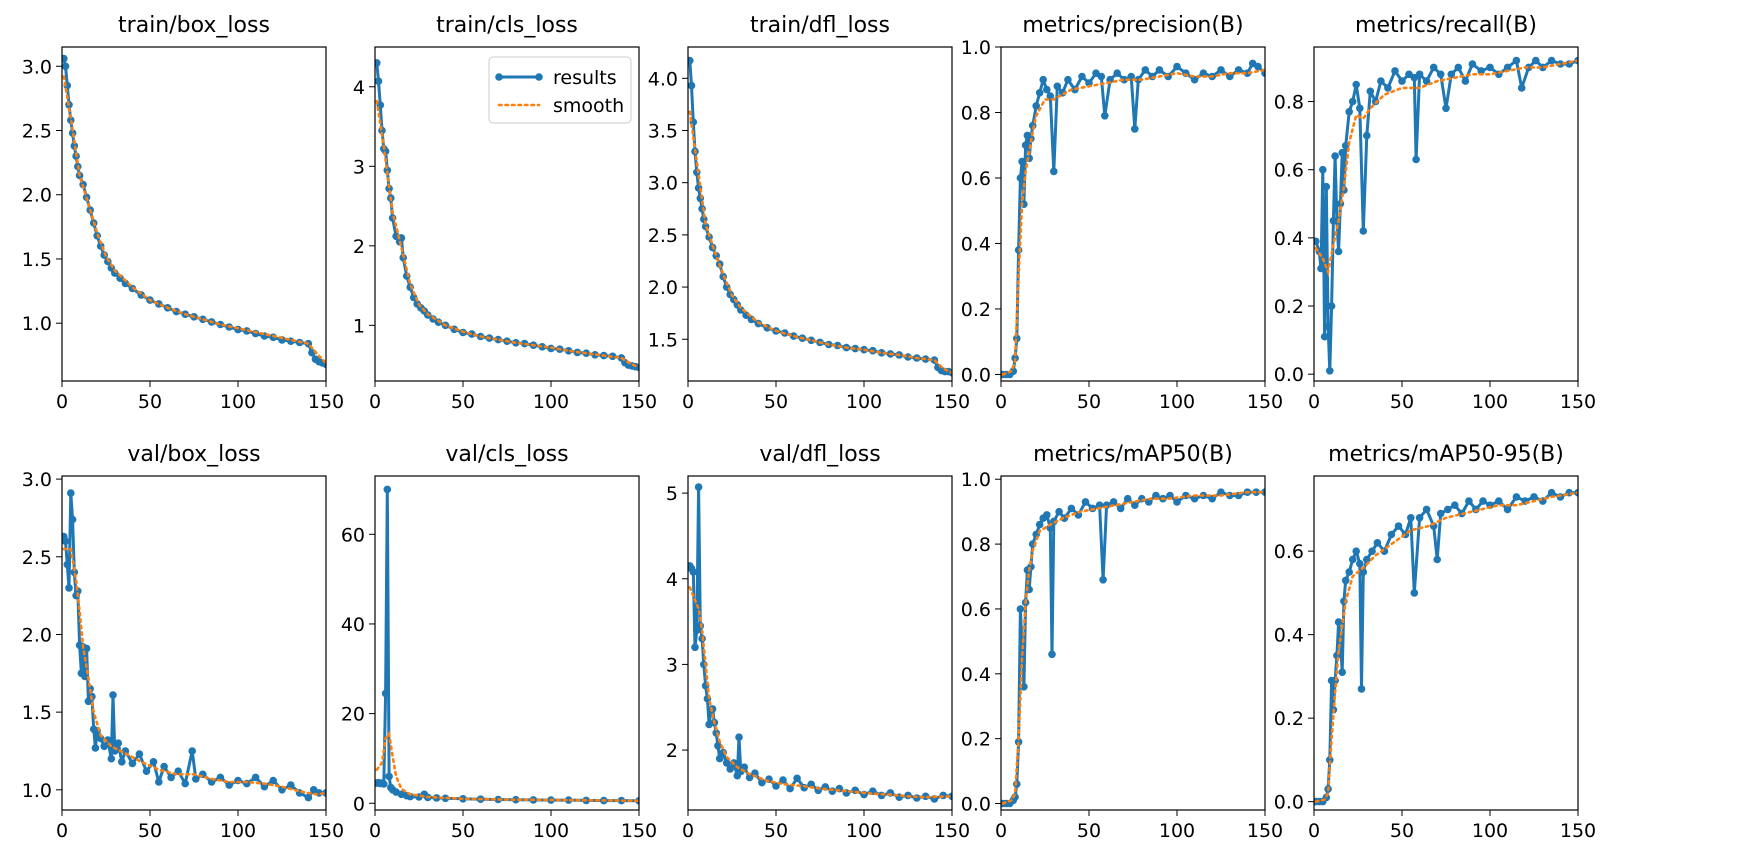 The image size is (1745, 860). What do you see at coordinates (37, 196) in the screenshot?
I see `y-tick-label: 2.0` at bounding box center [37, 196].